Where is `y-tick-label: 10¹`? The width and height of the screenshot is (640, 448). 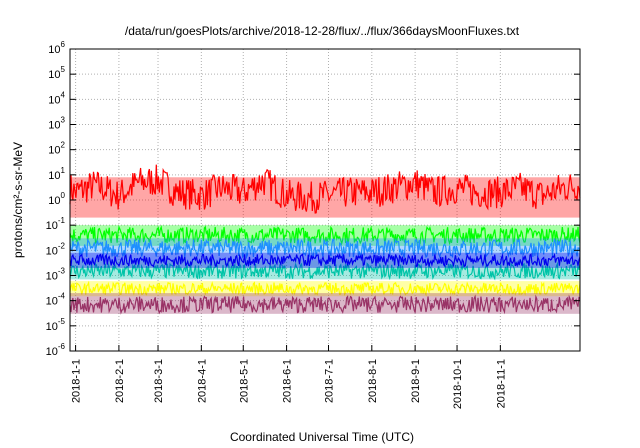 y-tick-label: 10¹ is located at coordinates (56, 174).